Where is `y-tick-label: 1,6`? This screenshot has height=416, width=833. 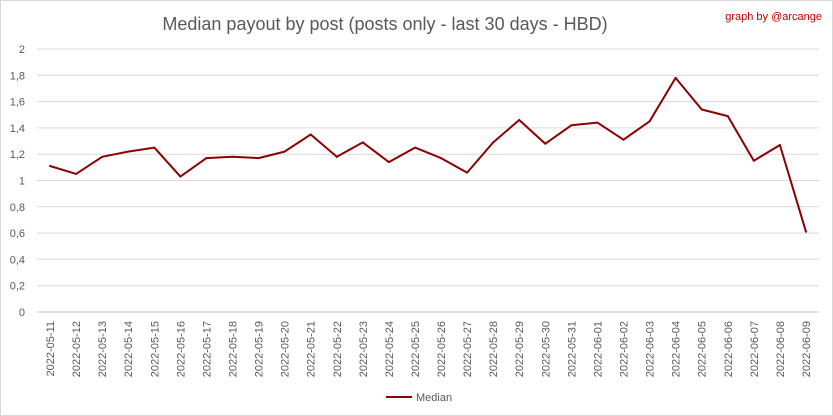 y-tick-label: 1,6 is located at coordinates (17, 103).